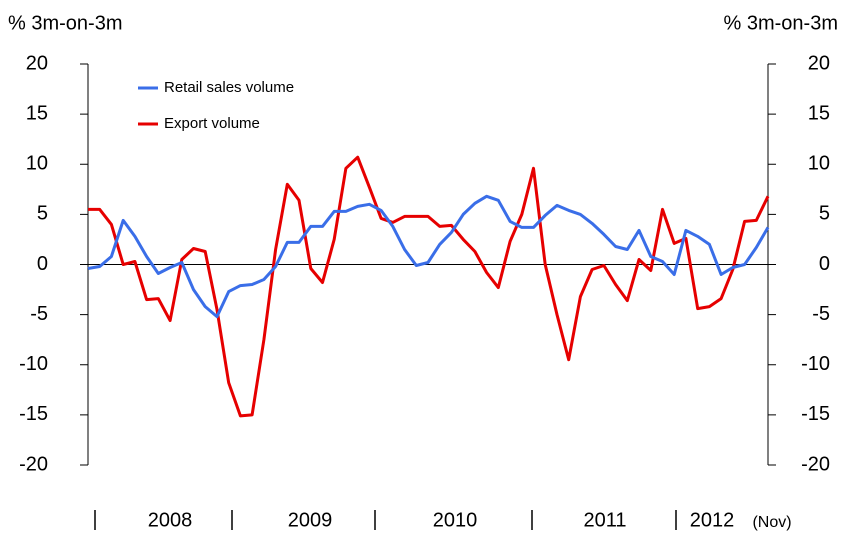 This screenshot has width=846, height=546. What do you see at coordinates (385, 520) in the screenshot?
I see `x-separators` at bounding box center [385, 520].